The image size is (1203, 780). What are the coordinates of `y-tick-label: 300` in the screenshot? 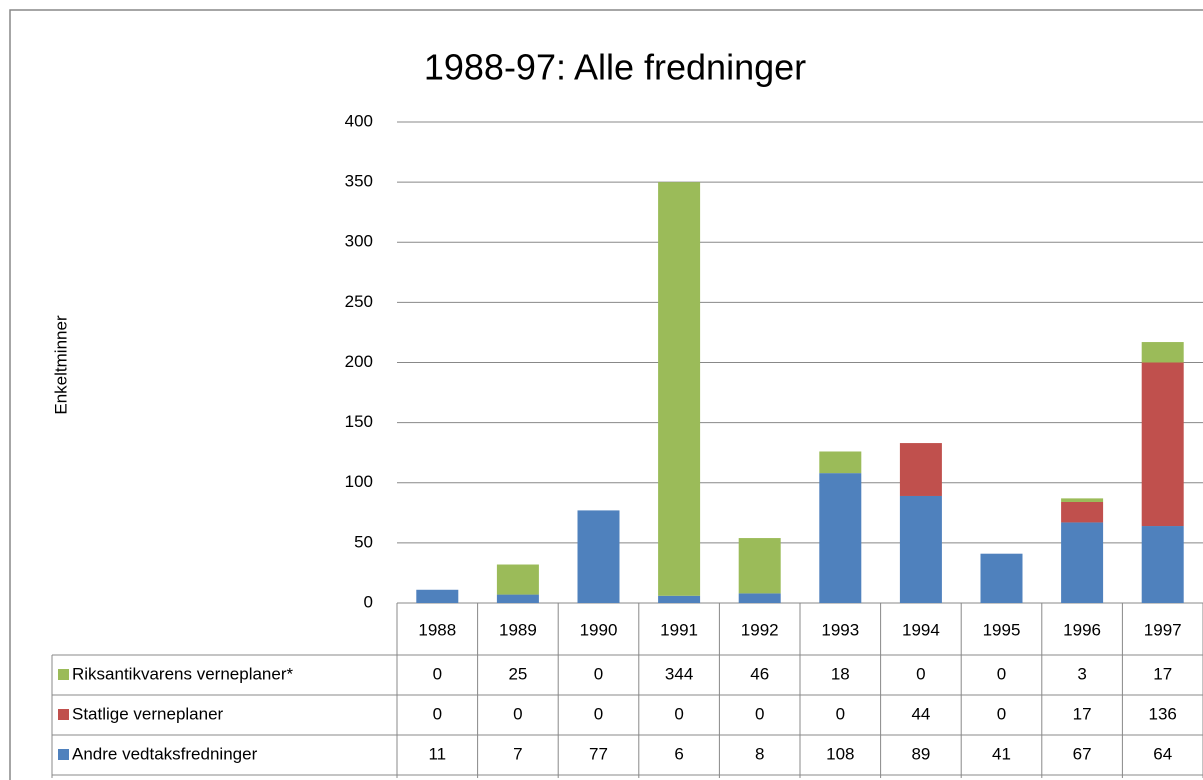 It's located at (359, 241).